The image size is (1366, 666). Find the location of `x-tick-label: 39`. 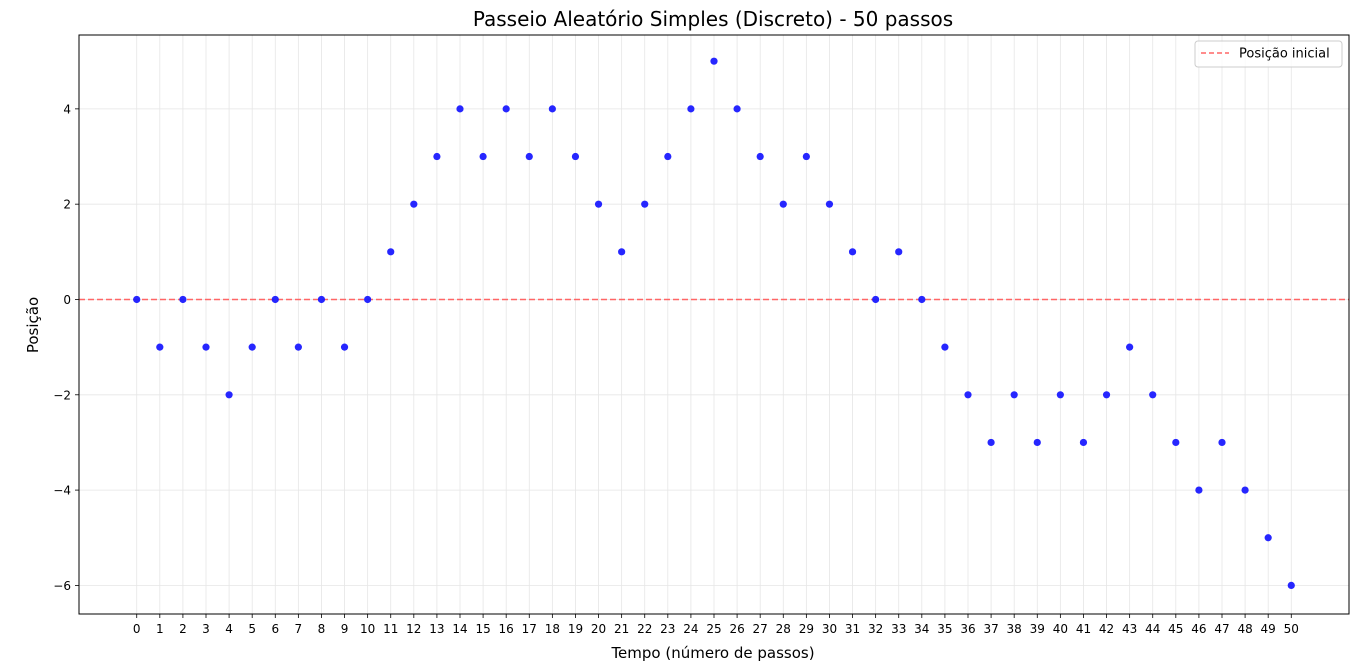

x-tick-label: 39 is located at coordinates (1037, 629).